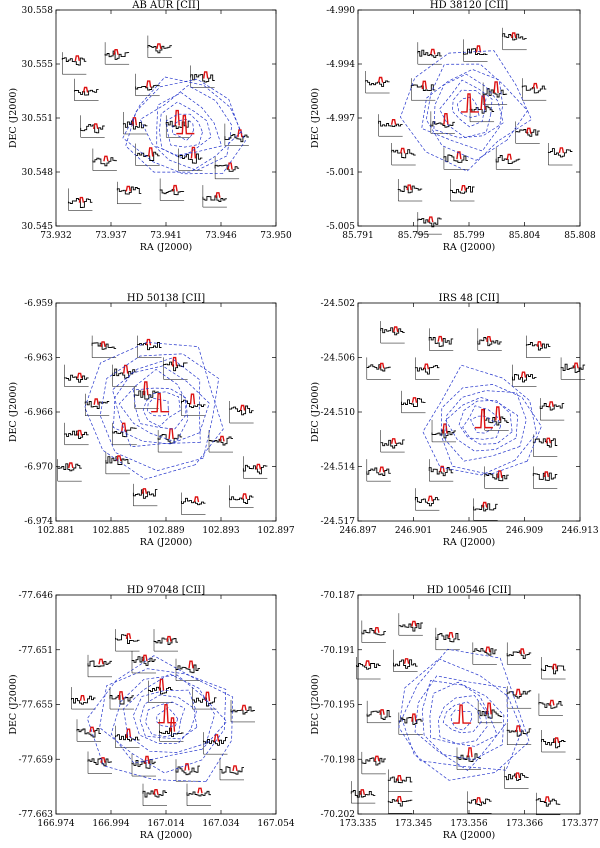  I want to click on x-tick-label: 167.034, so click(220, 824).